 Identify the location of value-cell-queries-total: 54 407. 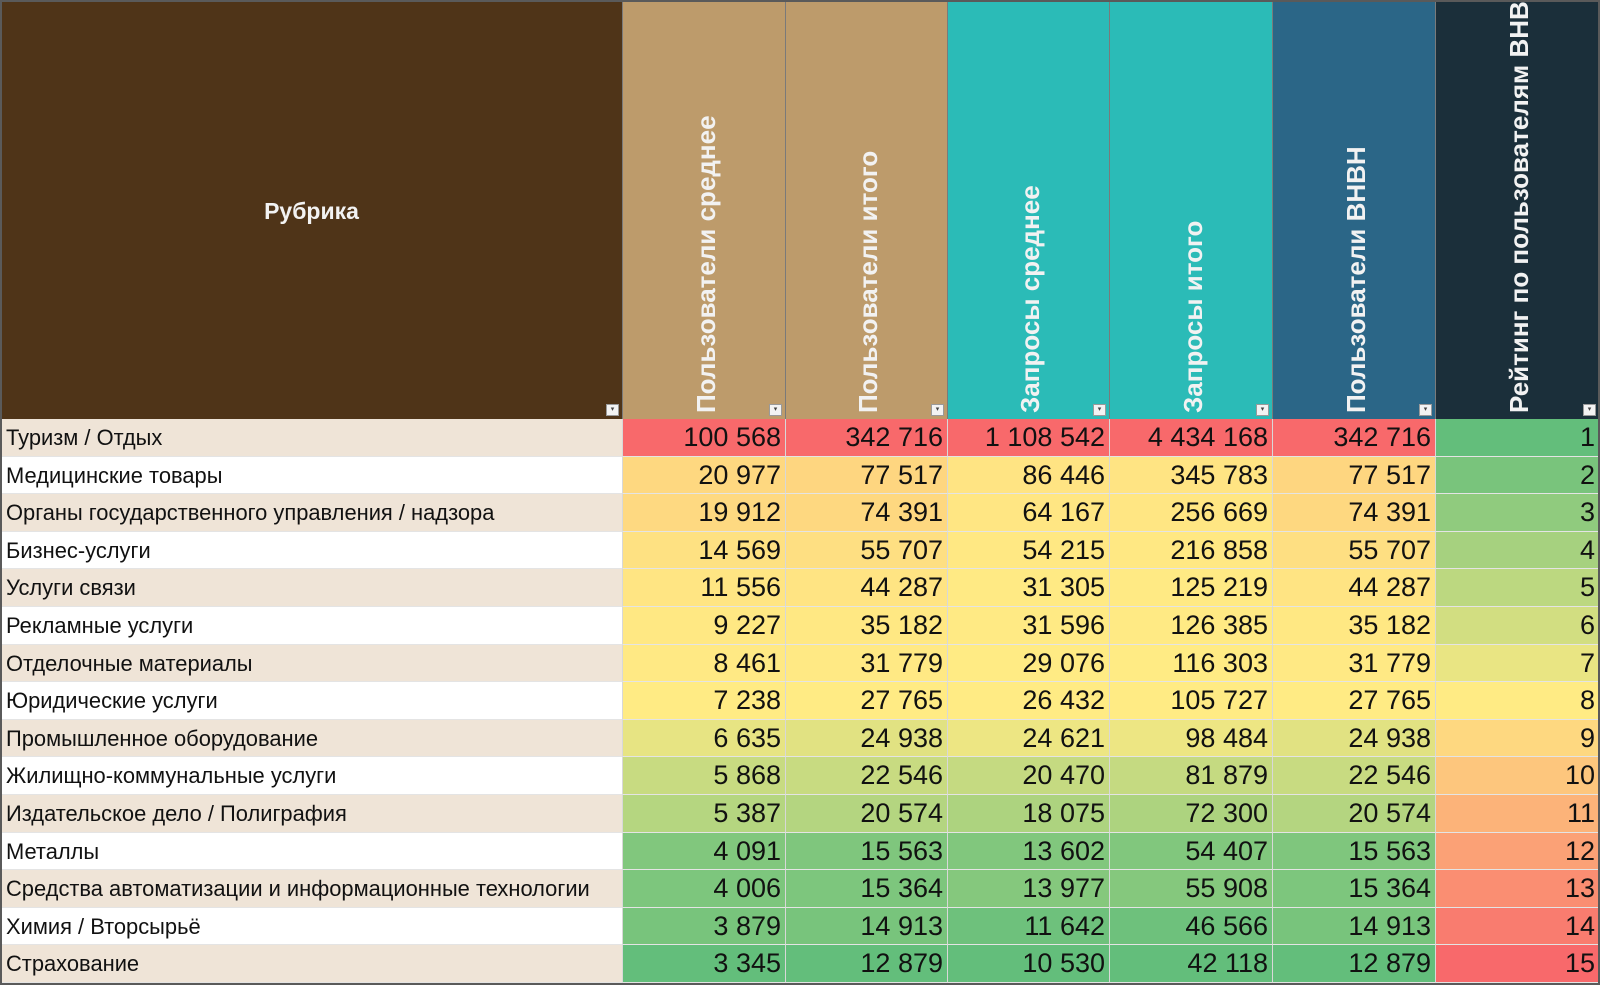
(1191, 851).